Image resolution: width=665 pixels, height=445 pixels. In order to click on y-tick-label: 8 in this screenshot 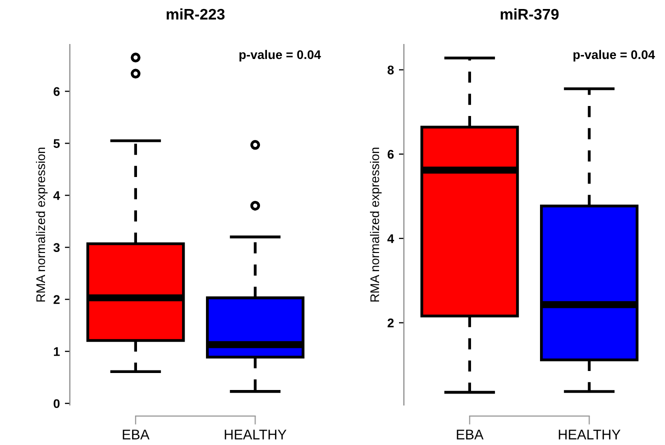, I will do `click(391, 70)`.